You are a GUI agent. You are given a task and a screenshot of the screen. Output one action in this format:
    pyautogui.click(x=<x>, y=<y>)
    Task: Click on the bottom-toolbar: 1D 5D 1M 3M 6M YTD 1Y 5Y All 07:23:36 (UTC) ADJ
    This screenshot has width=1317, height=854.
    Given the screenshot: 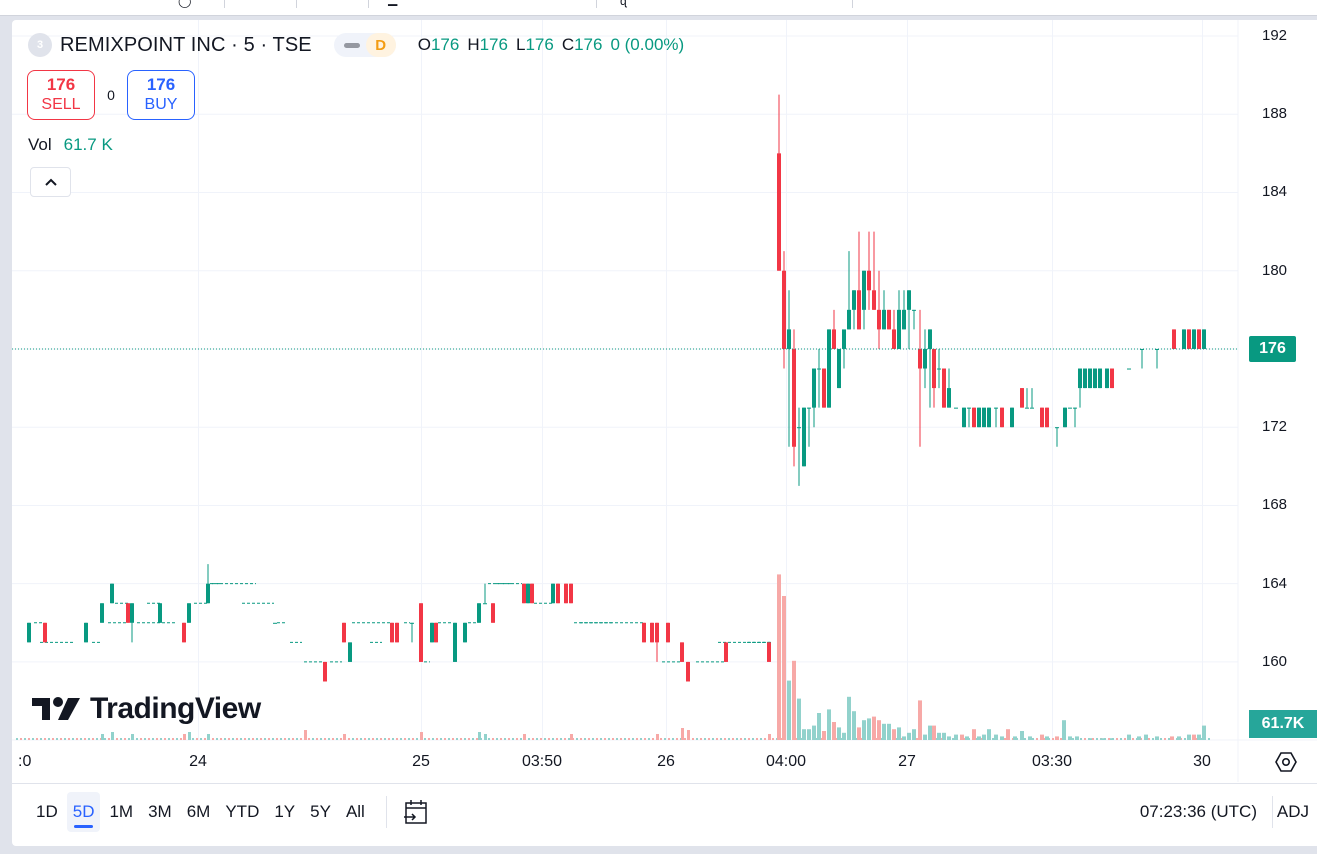 What is the action you would take?
    pyautogui.click(x=664, y=811)
    